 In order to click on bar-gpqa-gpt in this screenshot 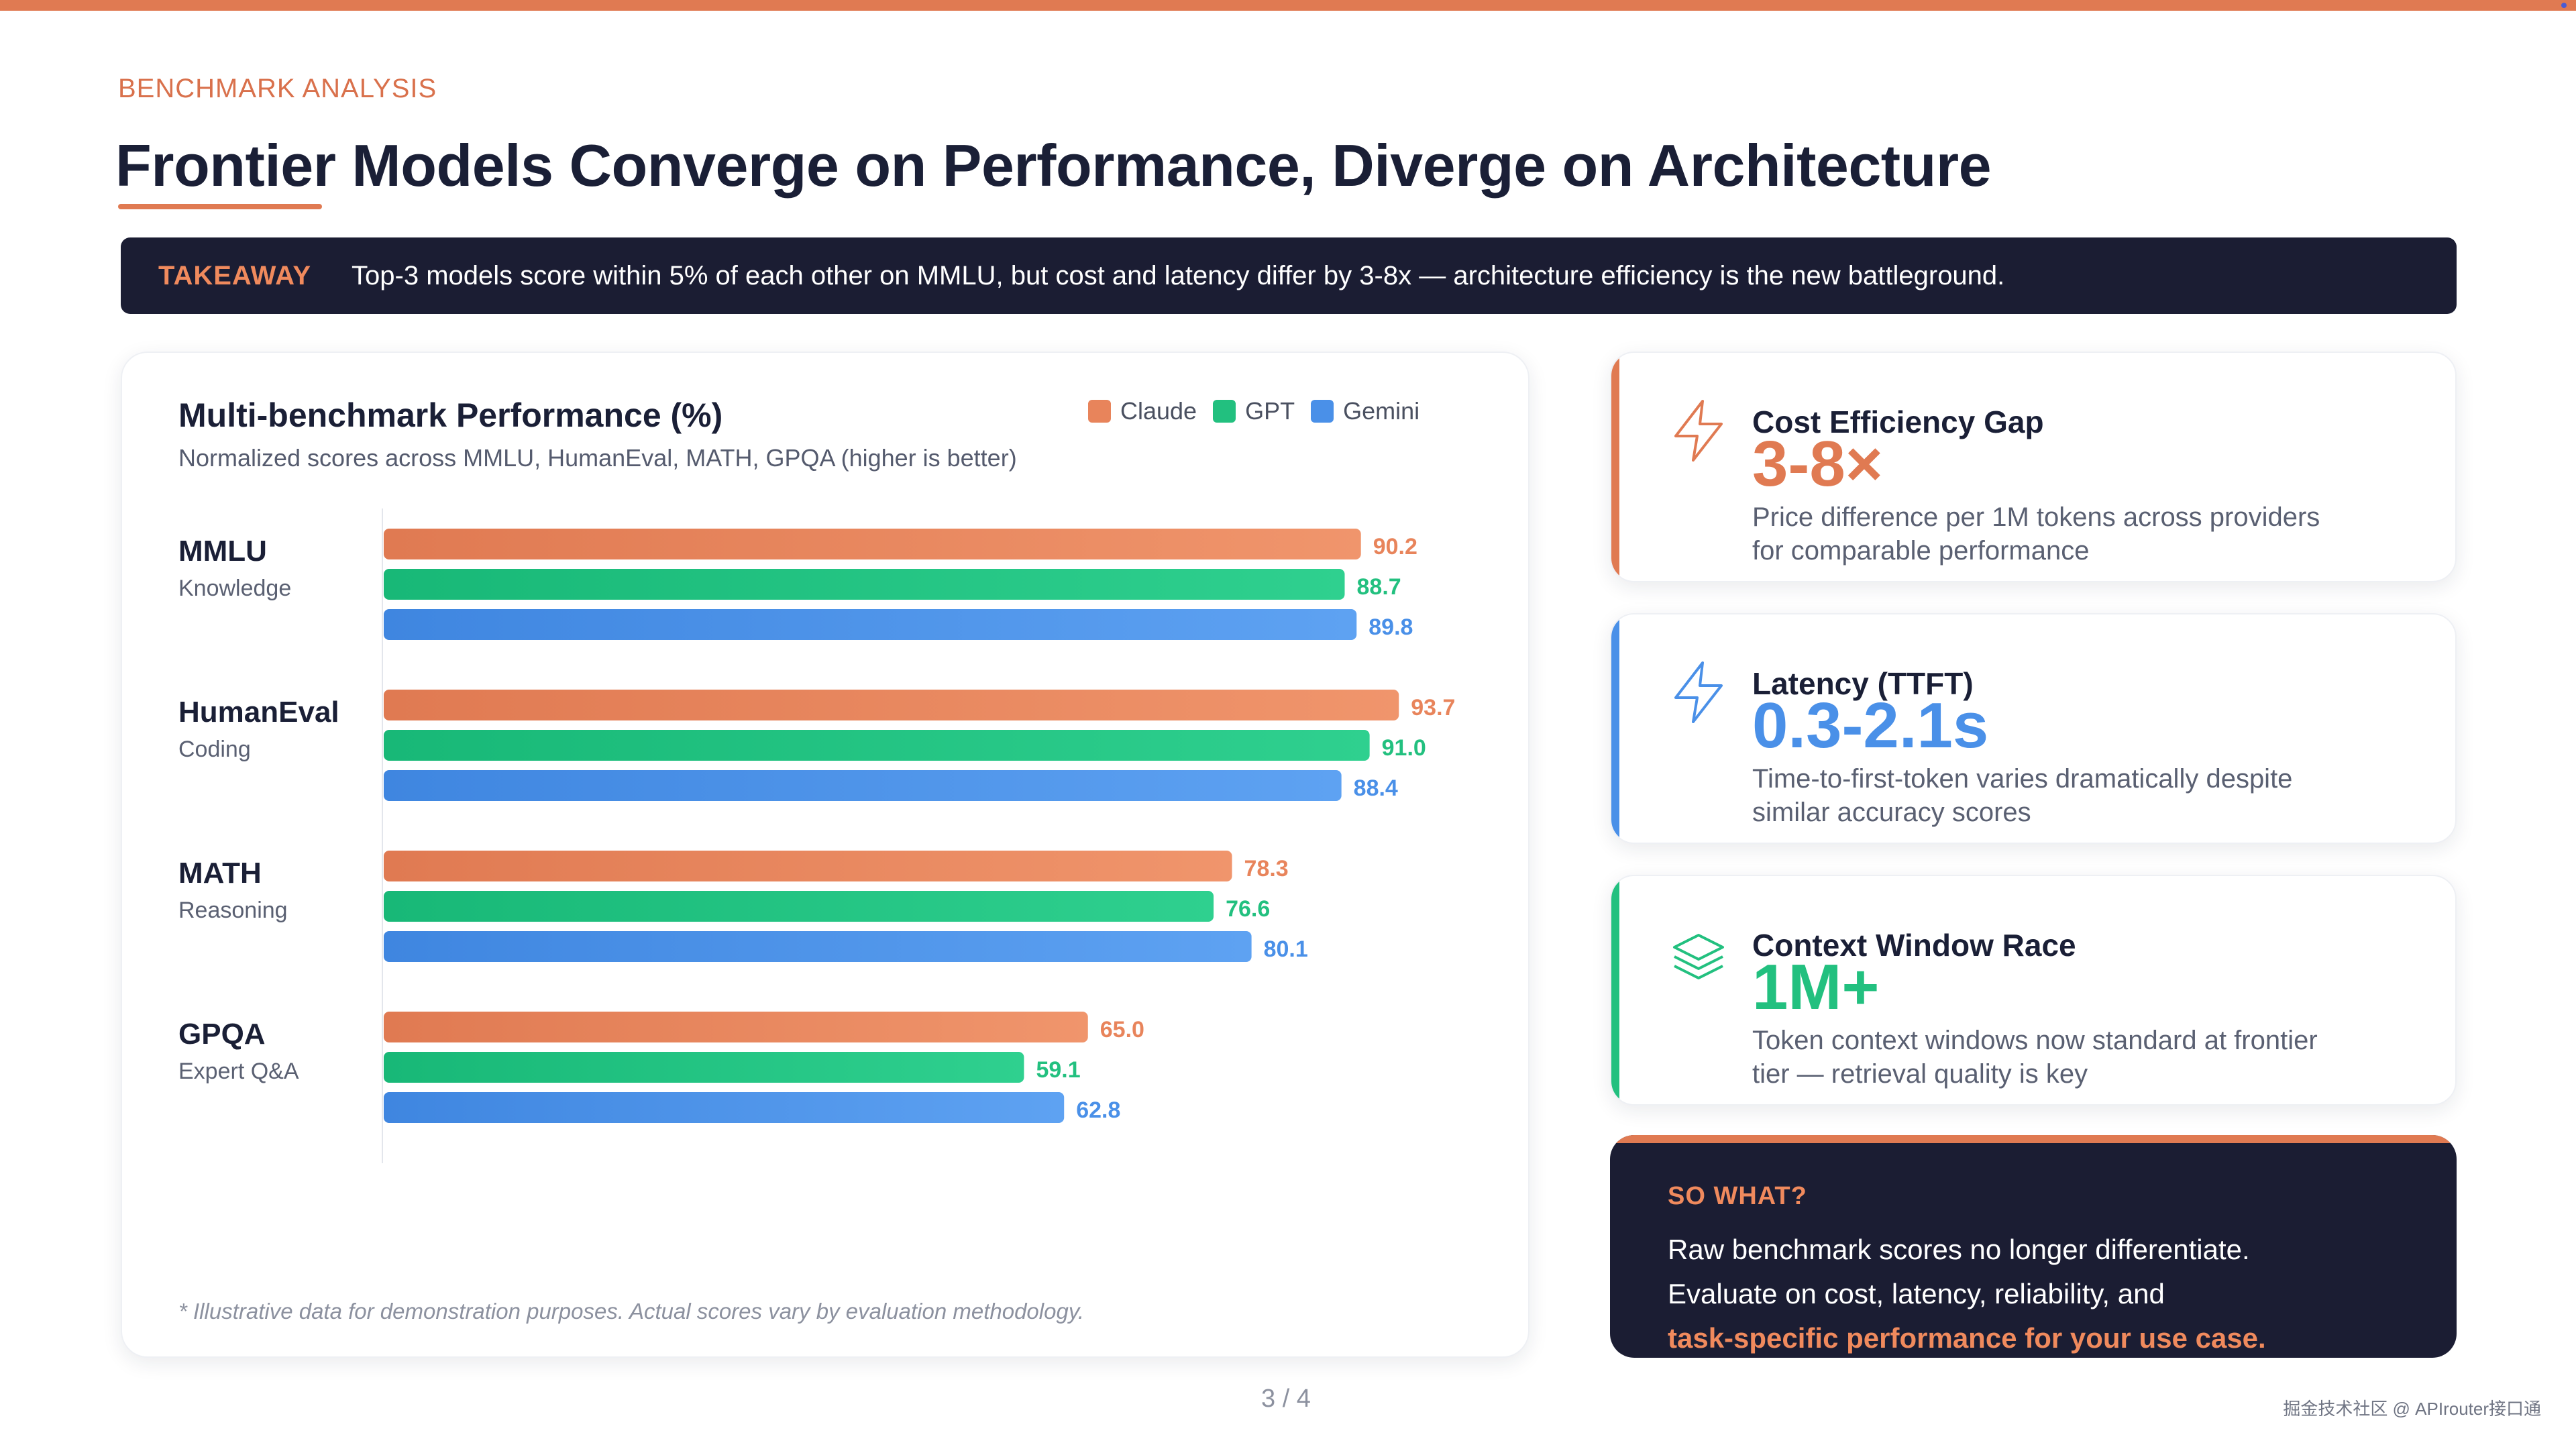, I will do `click(704, 1067)`.